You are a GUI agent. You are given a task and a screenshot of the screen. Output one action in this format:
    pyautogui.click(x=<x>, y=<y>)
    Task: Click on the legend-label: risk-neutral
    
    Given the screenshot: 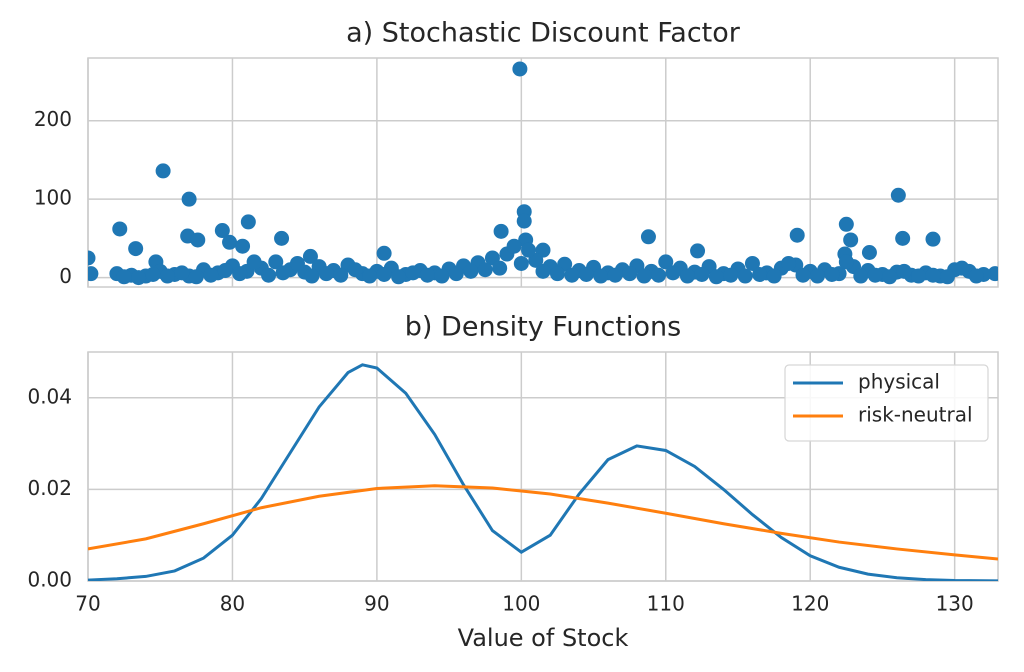 What is the action you would take?
    pyautogui.click(x=915, y=415)
    